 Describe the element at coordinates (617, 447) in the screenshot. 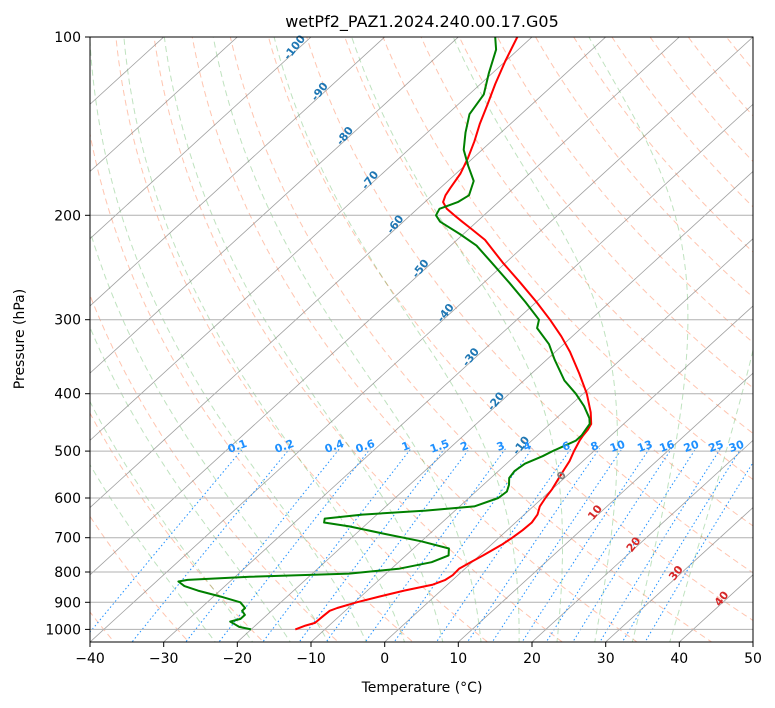

I see `mixing-ratio-label: 10` at that location.